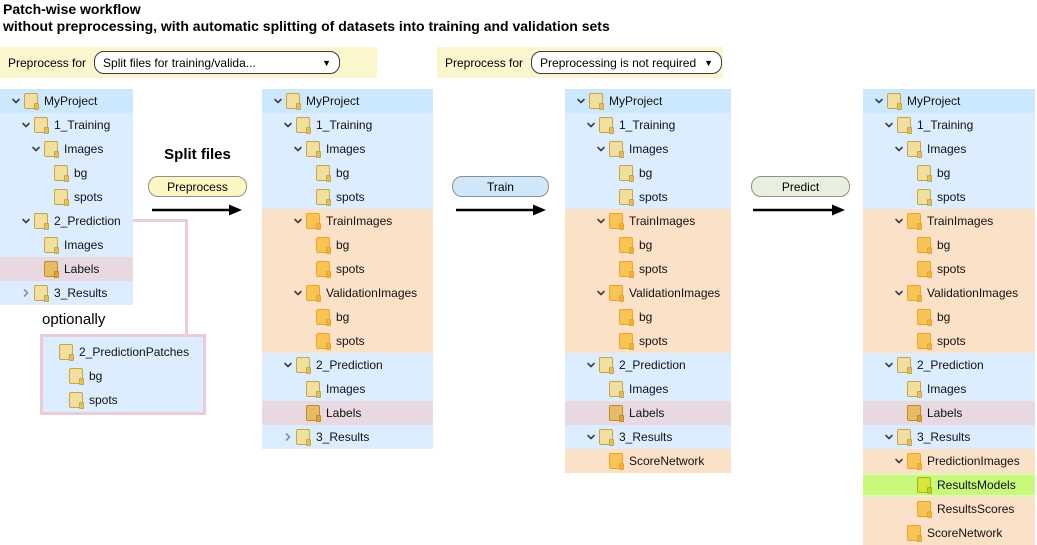 Image resolution: width=1037 pixels, height=545 pixels. Describe the element at coordinates (934, 101) in the screenshot. I see `tree-item-label: MyProject` at that location.